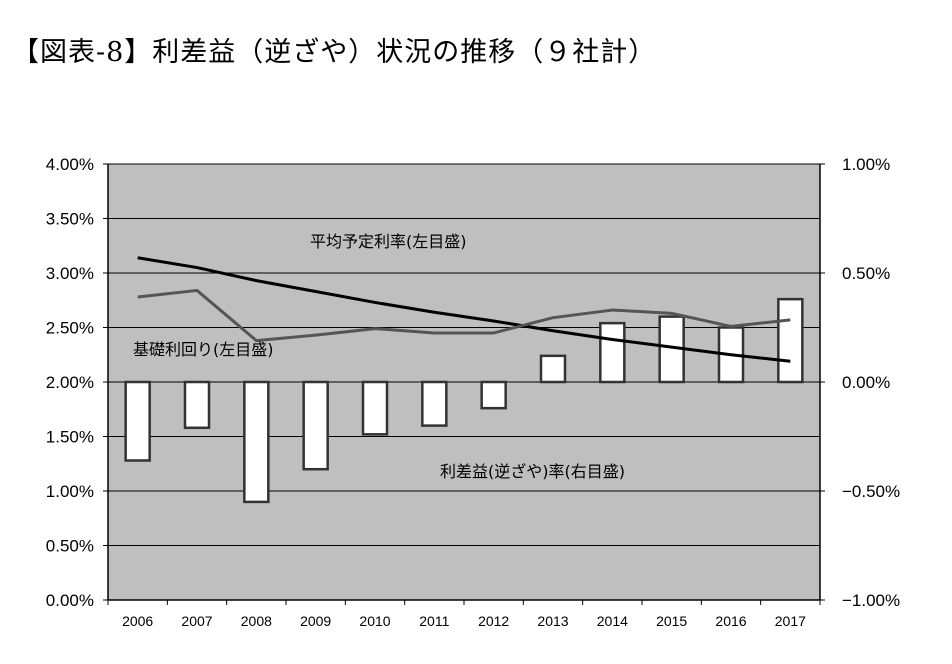 This screenshot has width=952, height=664. I want to click on right-axis-tick-label: −1.00%, so click(871, 600).